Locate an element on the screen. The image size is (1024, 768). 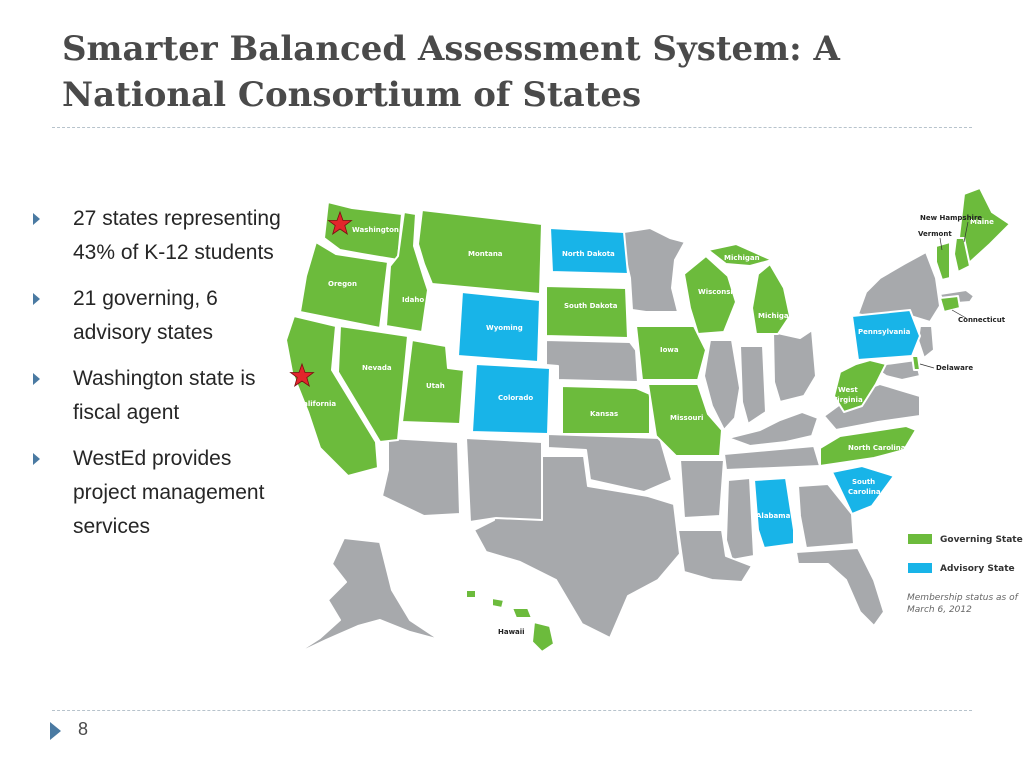
state-illinois is located at coordinates (722, 385).